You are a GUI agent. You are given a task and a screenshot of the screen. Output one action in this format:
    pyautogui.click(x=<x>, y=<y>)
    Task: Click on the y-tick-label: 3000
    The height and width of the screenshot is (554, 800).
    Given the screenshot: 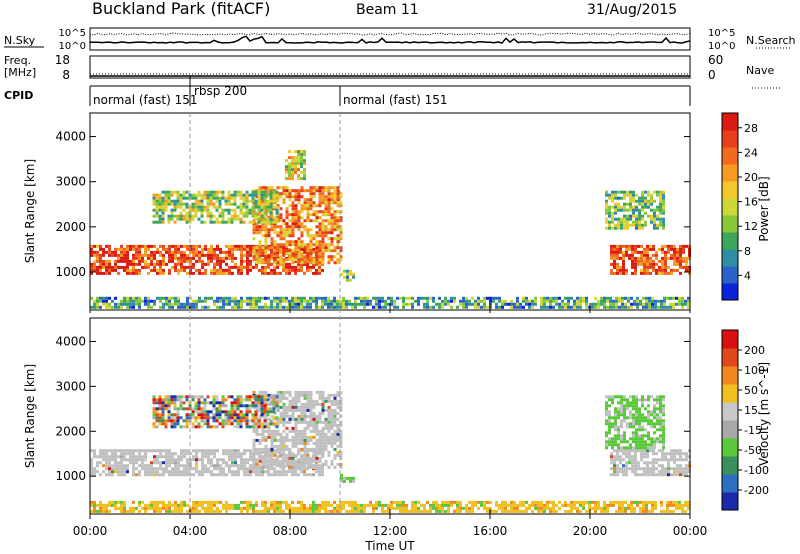 What is the action you would take?
    pyautogui.click(x=70, y=386)
    